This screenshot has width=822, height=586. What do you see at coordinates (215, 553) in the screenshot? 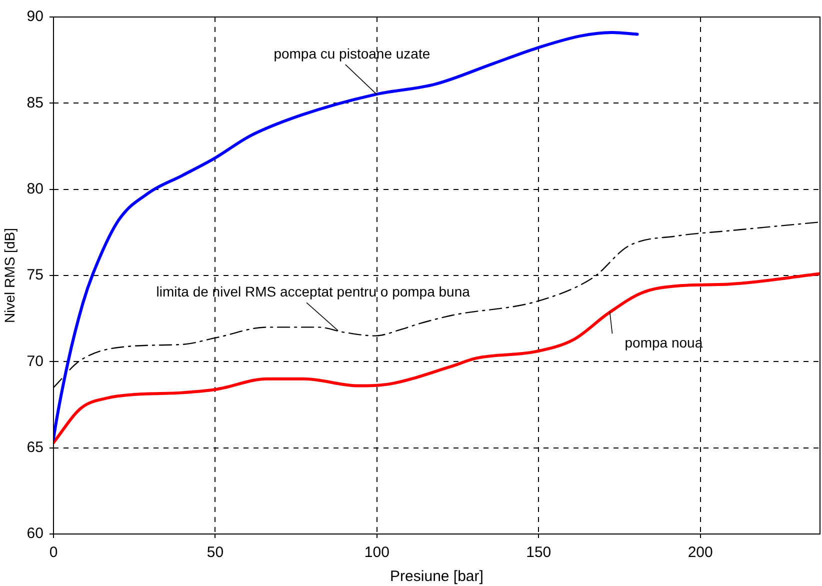
I see `x-tick-label: 50` at bounding box center [215, 553].